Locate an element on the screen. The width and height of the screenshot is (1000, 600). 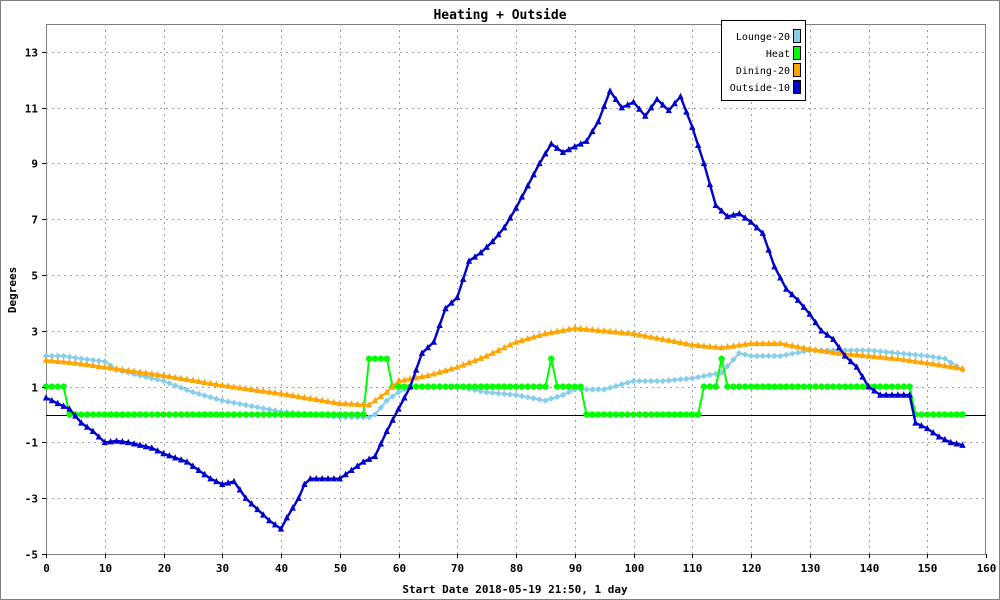
x-tick-label: 60 is located at coordinates (399, 568).